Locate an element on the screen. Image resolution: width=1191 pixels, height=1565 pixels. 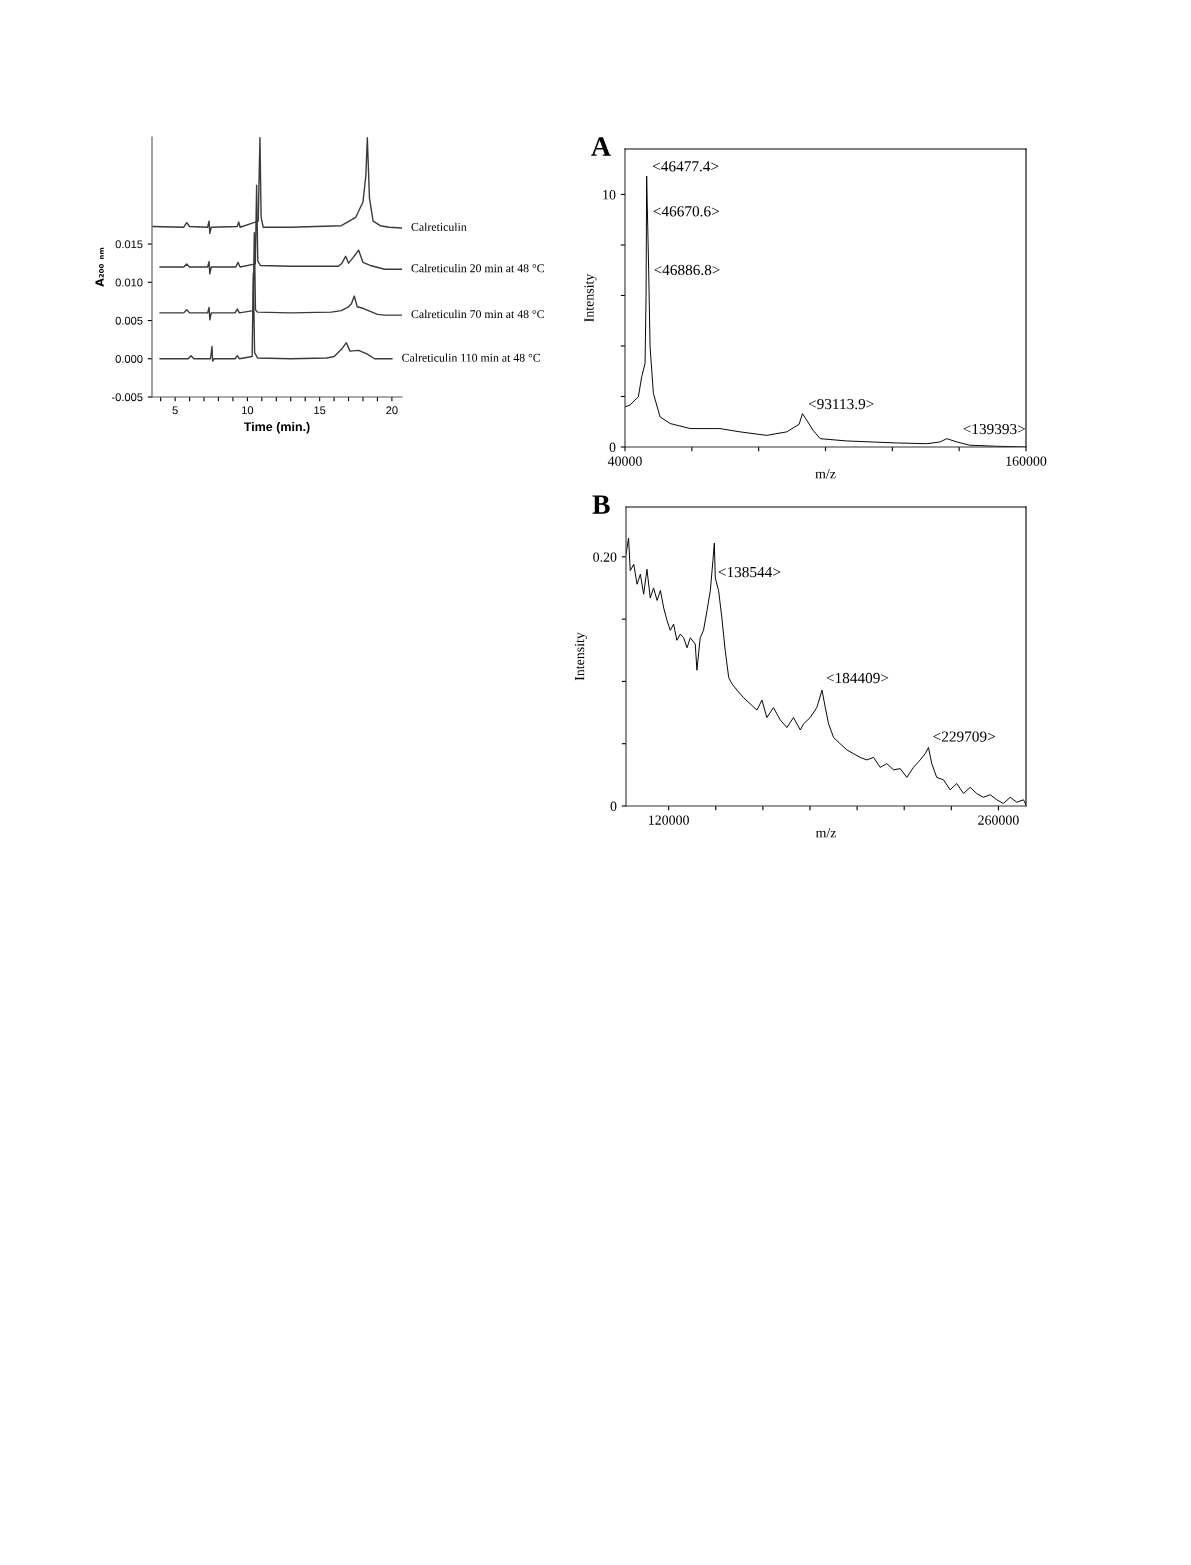
y-tick-label: 0.000 is located at coordinates (129, 359).